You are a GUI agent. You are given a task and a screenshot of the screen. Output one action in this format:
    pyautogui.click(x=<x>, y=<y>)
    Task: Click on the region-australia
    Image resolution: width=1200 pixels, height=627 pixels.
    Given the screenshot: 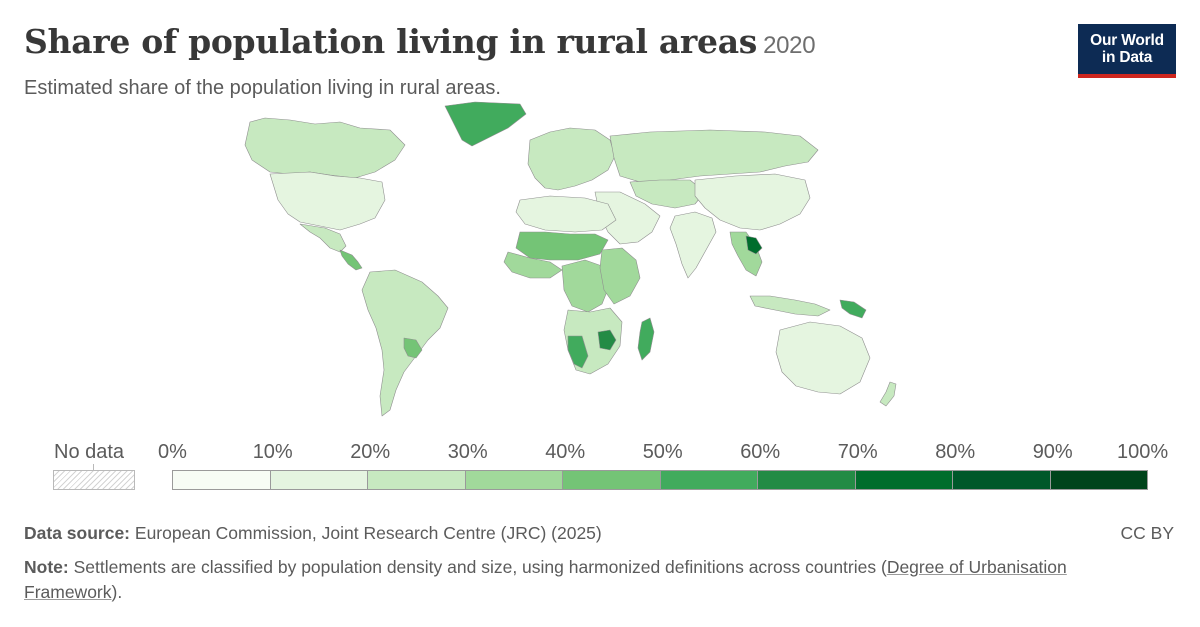 What is the action you would take?
    pyautogui.click(x=823, y=358)
    